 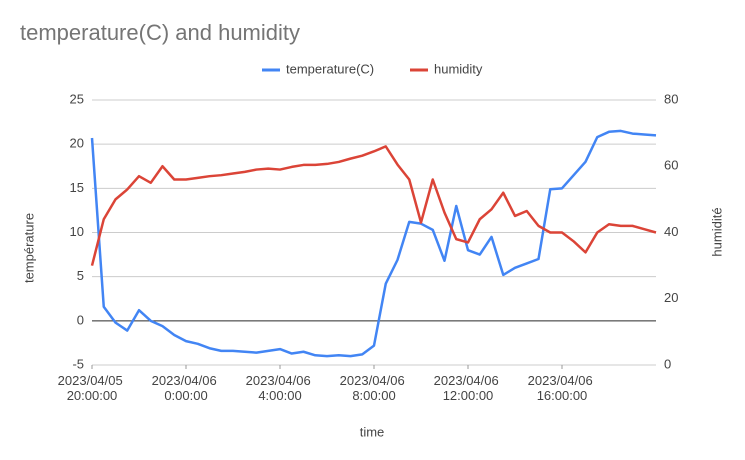 I want to click on x-tick-label-time: 4:00:00, so click(x=279, y=395).